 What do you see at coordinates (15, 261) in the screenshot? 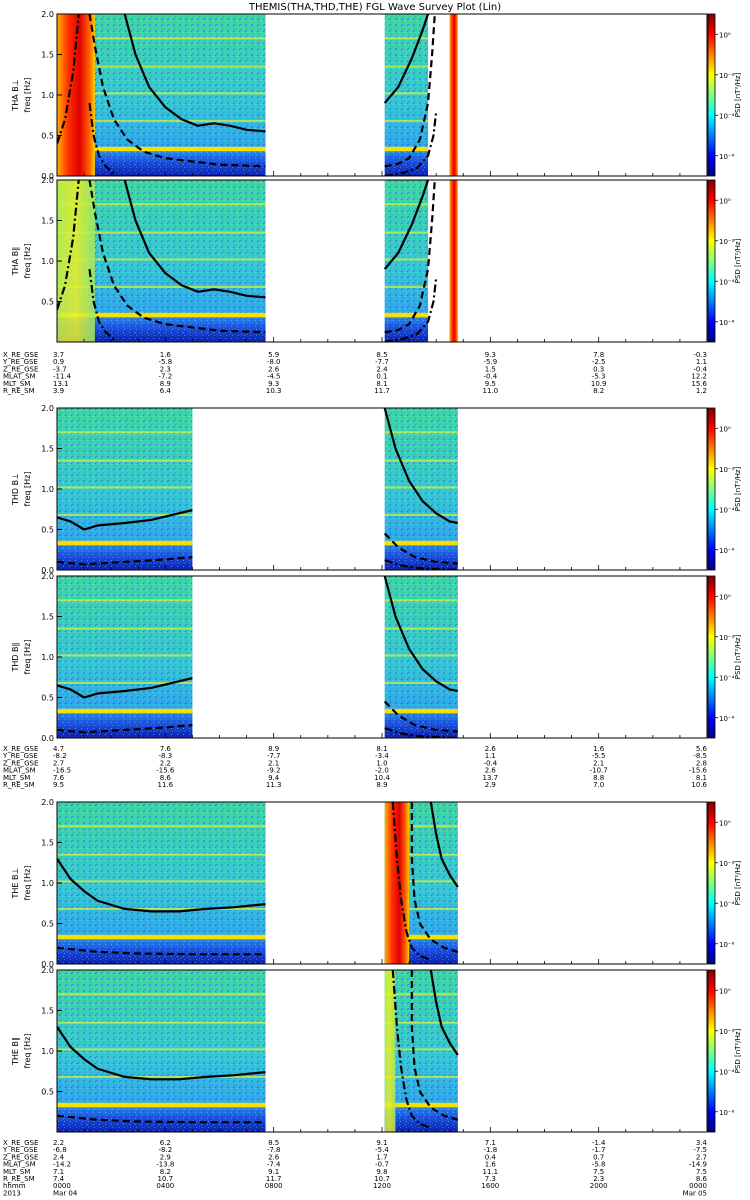
I see `y-axis-title: THA B∥` at bounding box center [15, 261].